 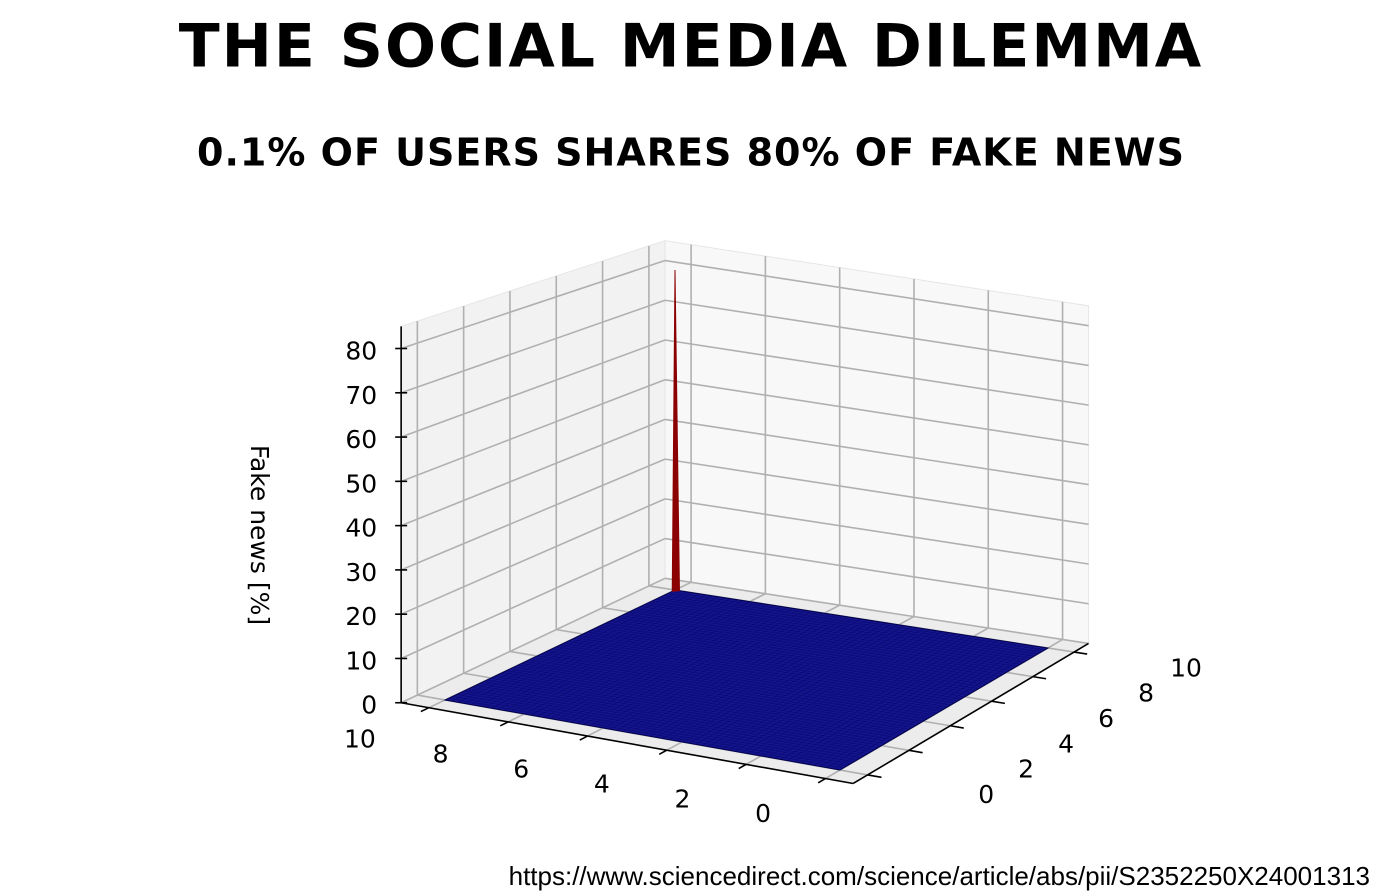 I want to click on z-axis-label: Fake news [%], so click(x=259, y=535).